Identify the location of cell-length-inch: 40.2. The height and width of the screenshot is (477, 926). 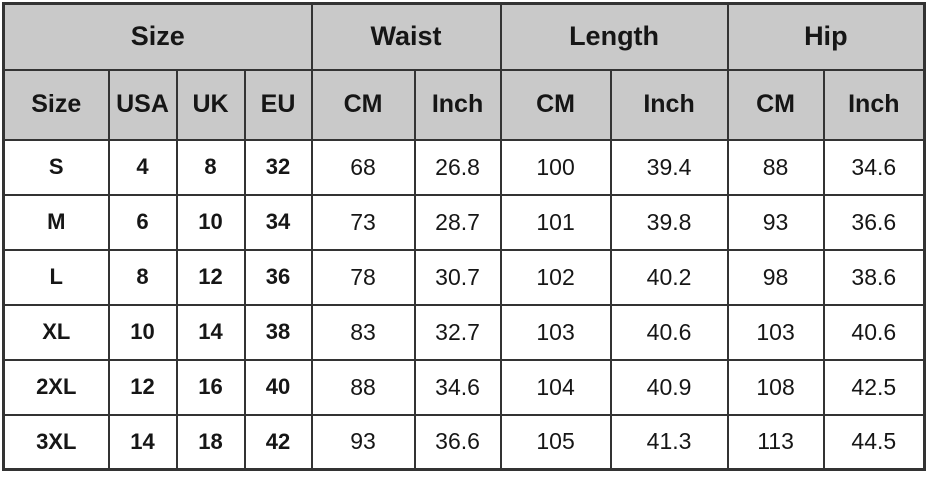
(669, 277).